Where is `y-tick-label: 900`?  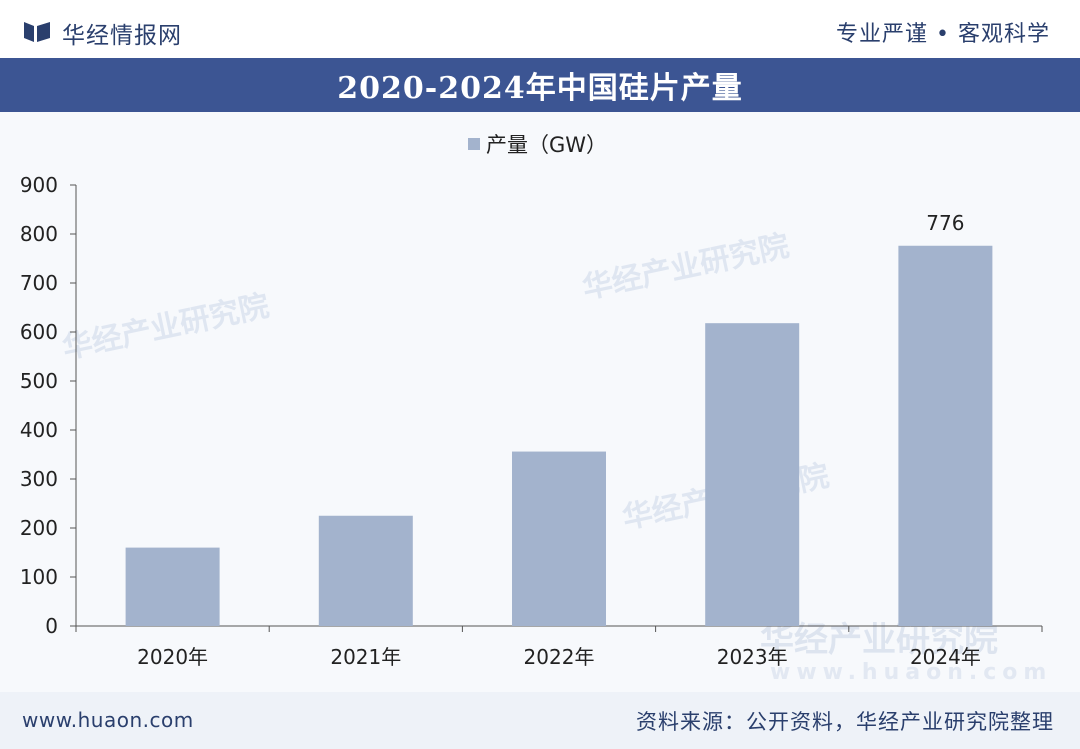
y-tick-label: 900 is located at coordinates (39, 185).